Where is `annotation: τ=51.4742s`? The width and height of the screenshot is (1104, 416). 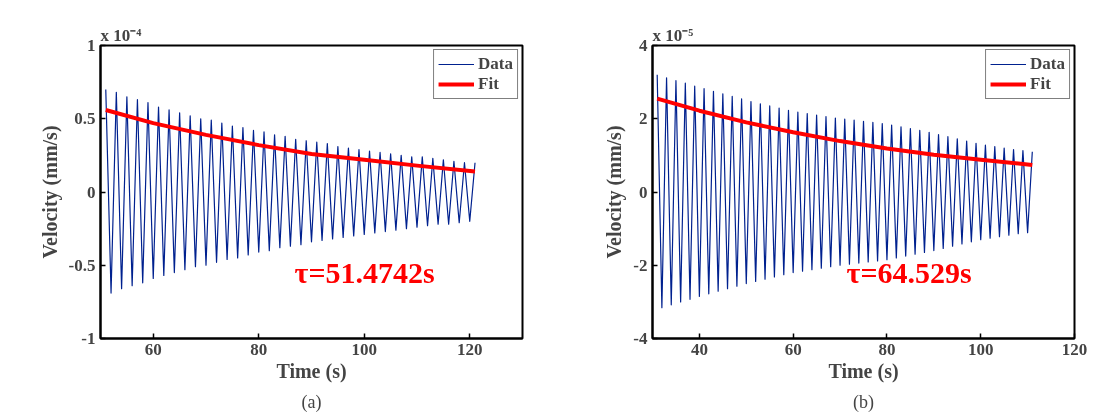
annotation: τ=51.4742s is located at coordinates (364, 272).